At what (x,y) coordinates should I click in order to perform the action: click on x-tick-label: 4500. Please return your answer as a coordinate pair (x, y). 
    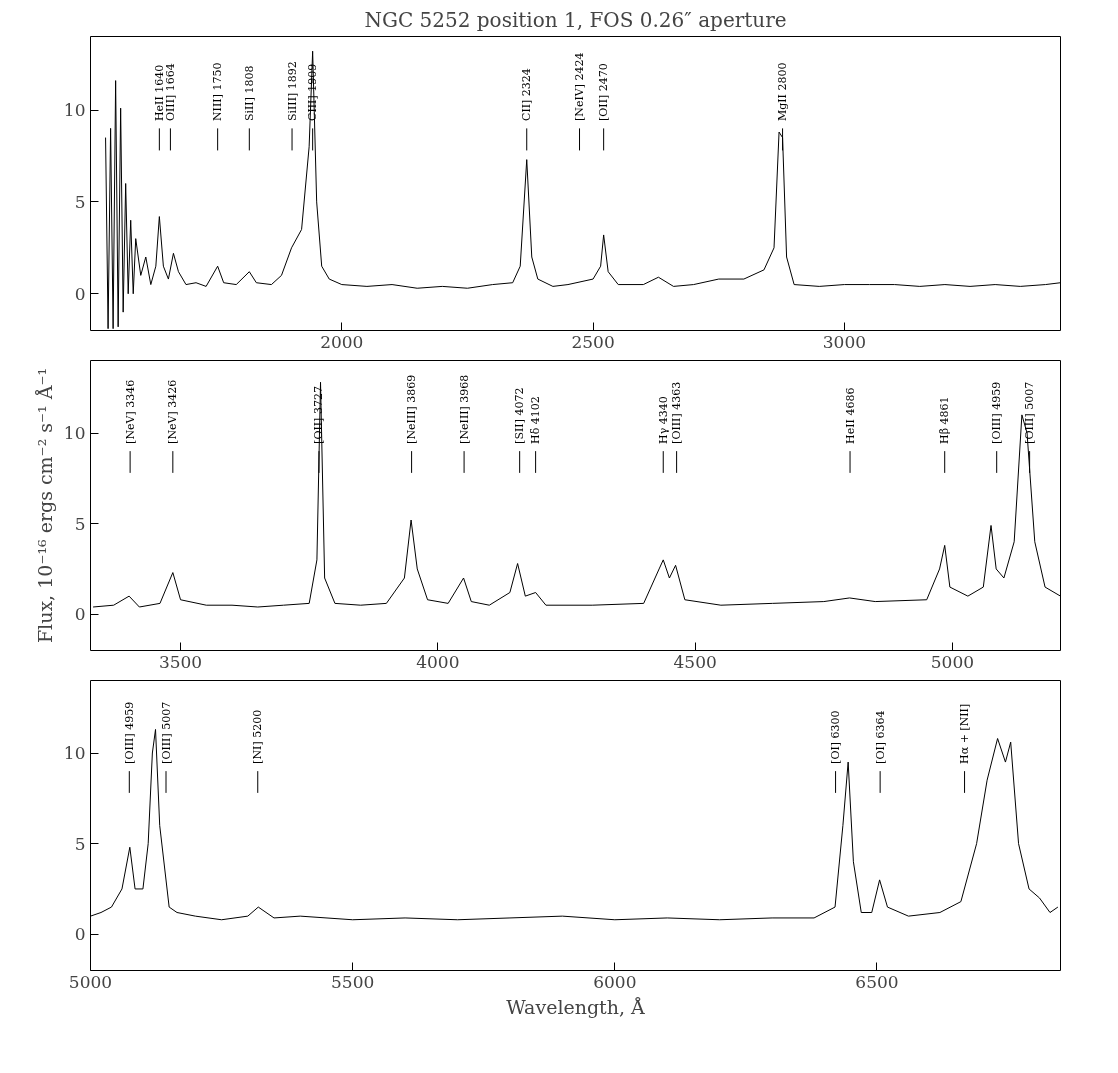
    Looking at the image, I should click on (695, 661).